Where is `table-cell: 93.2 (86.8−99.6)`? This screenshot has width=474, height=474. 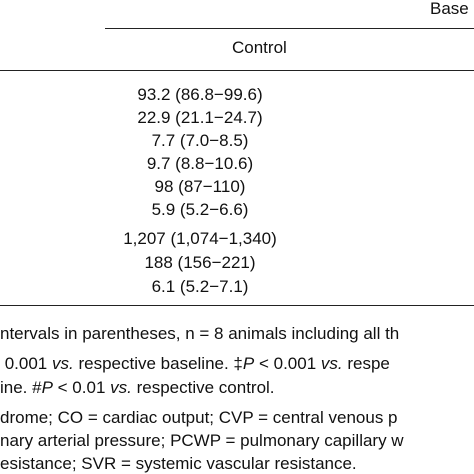 table-cell: 93.2 (86.8−99.6) is located at coordinates (200, 94).